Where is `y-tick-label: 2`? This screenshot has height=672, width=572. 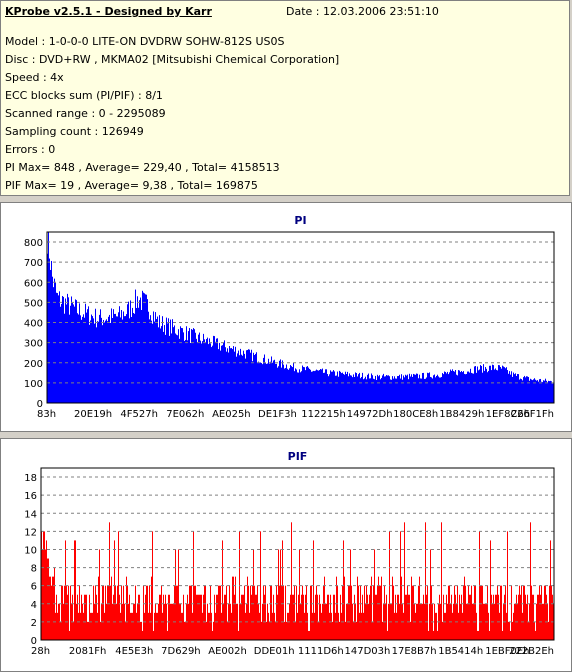 y-tick-label: 2 is located at coordinates (34, 623).